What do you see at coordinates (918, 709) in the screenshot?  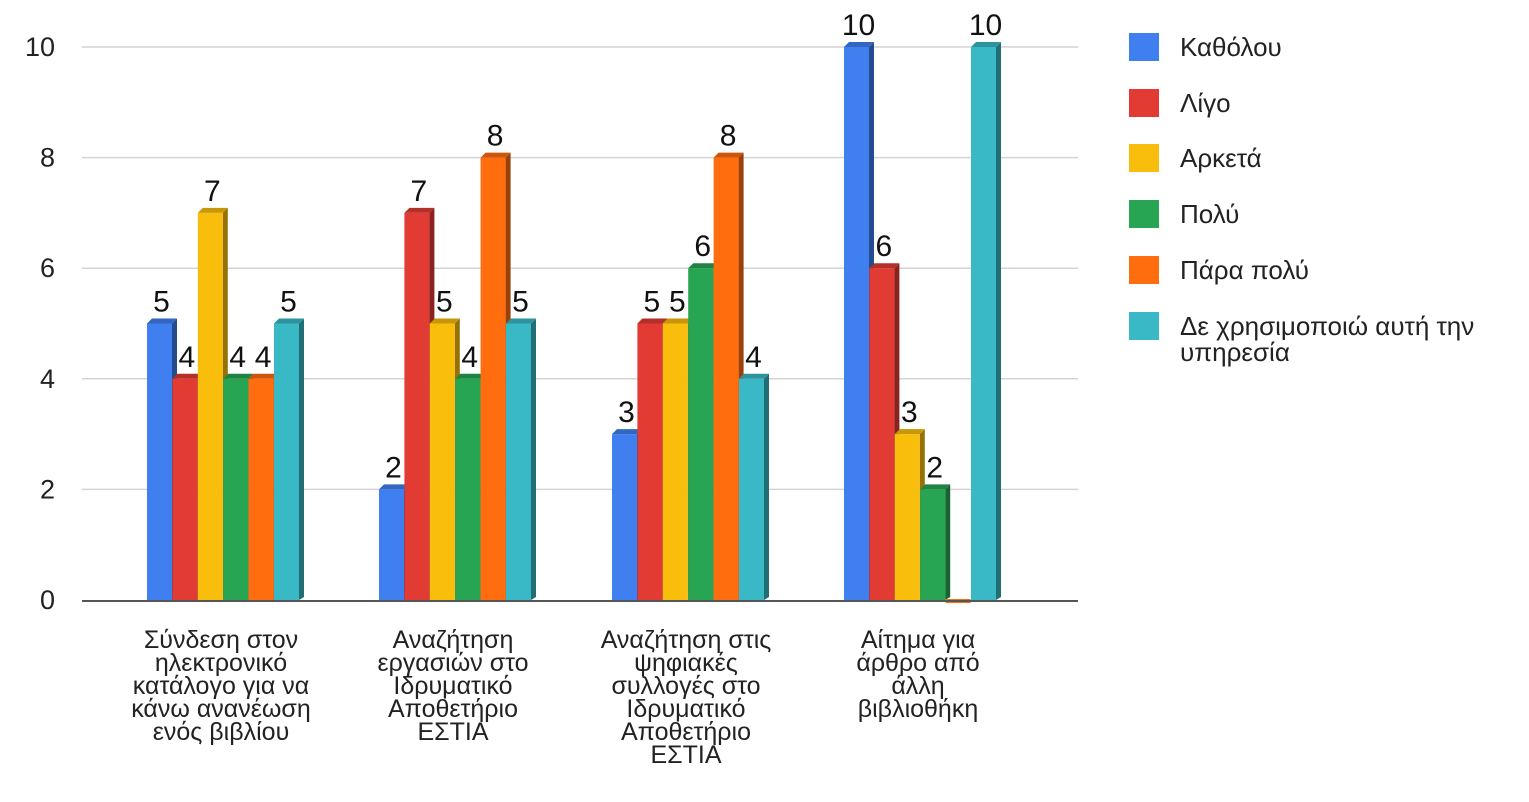 I see `category-label-line: βιβλιοθήκη` at bounding box center [918, 709].